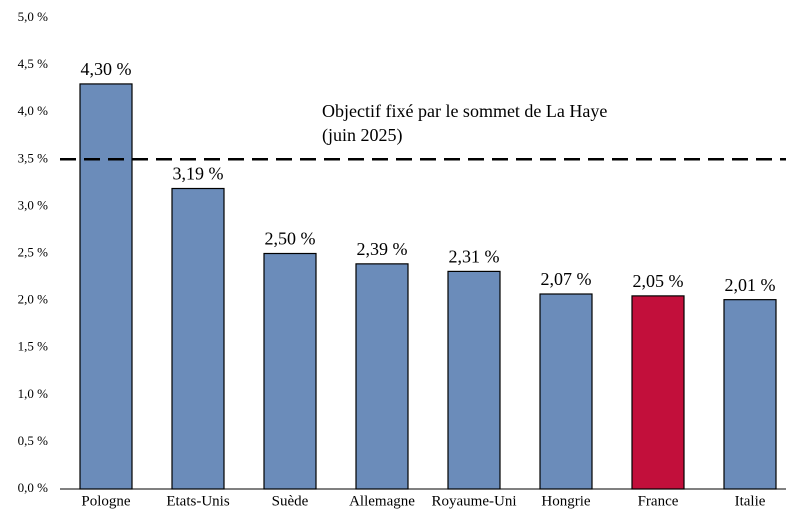 This screenshot has width=786, height=523. Describe the element at coordinates (658, 501) in the screenshot. I see `x-tick-label: France` at that location.